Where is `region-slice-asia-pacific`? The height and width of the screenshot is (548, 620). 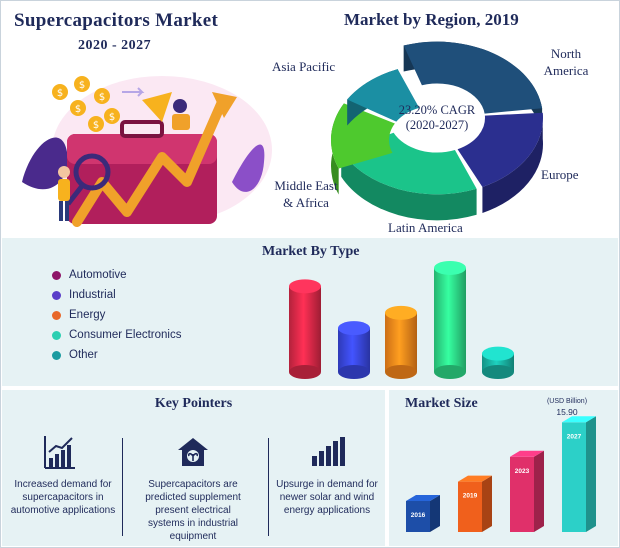
region-slice-asia-pacific is located at coordinates (473, 88).